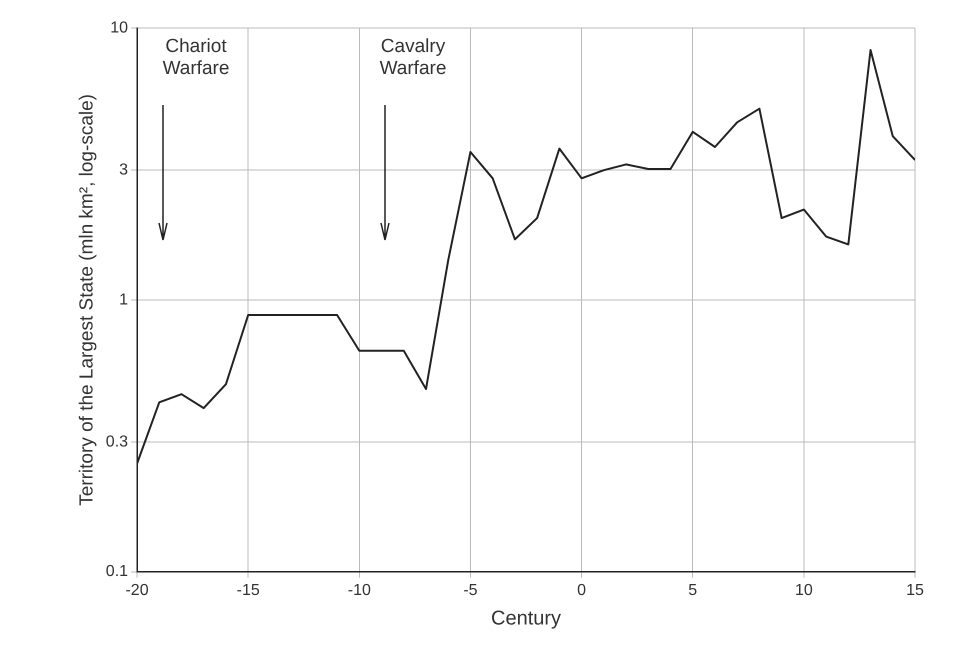  I want to click on x-tick-label: -15, so click(248, 590).